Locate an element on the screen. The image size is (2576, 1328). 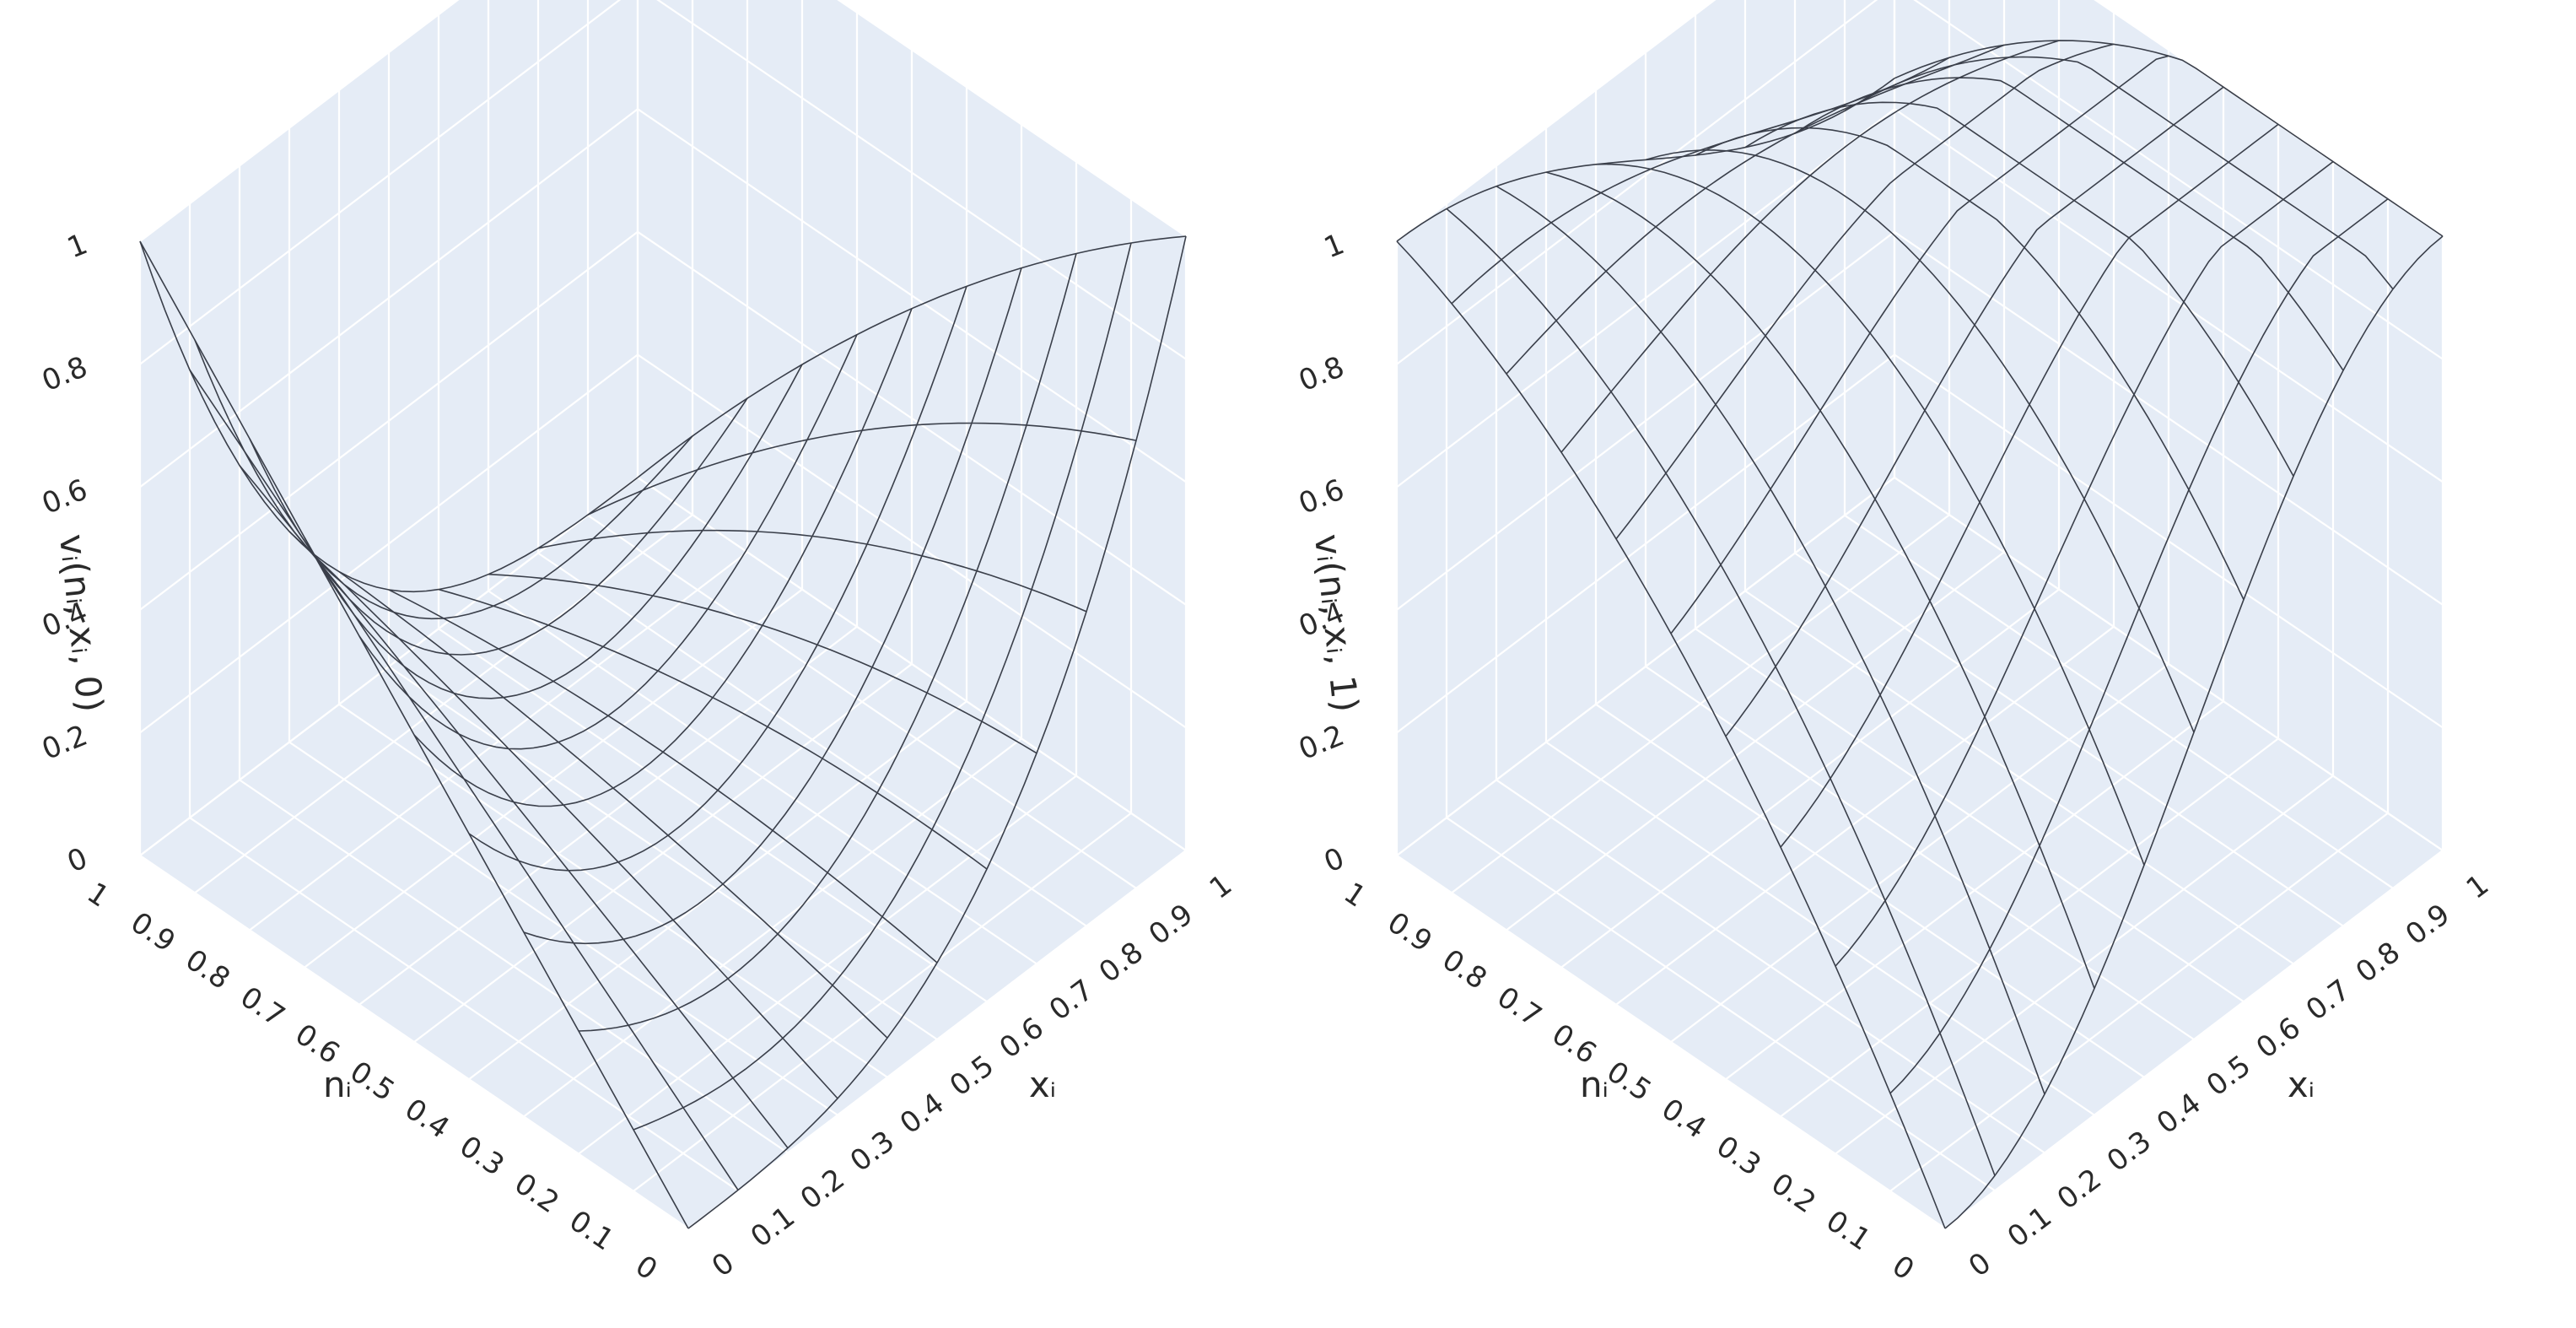
z-tick-label: 1 is located at coordinates (77, 246).